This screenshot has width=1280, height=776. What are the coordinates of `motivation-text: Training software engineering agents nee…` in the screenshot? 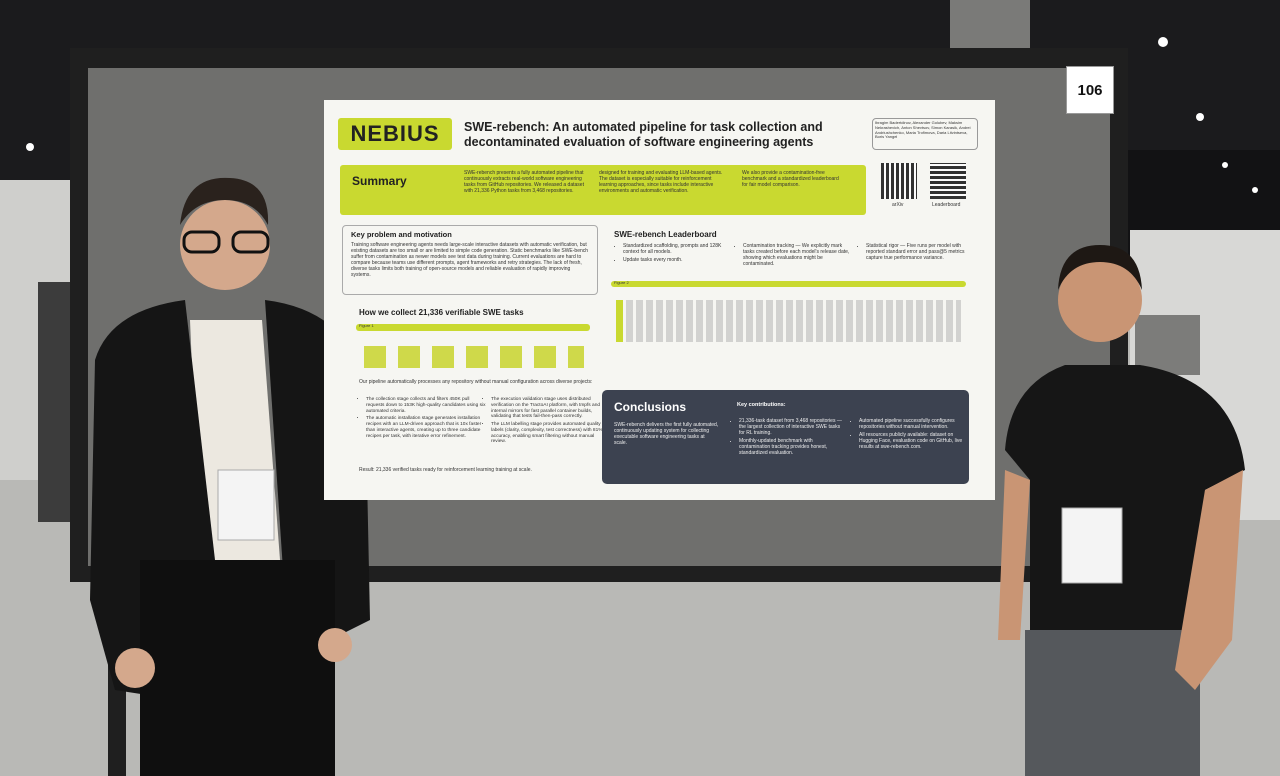 It's located at (470, 260).